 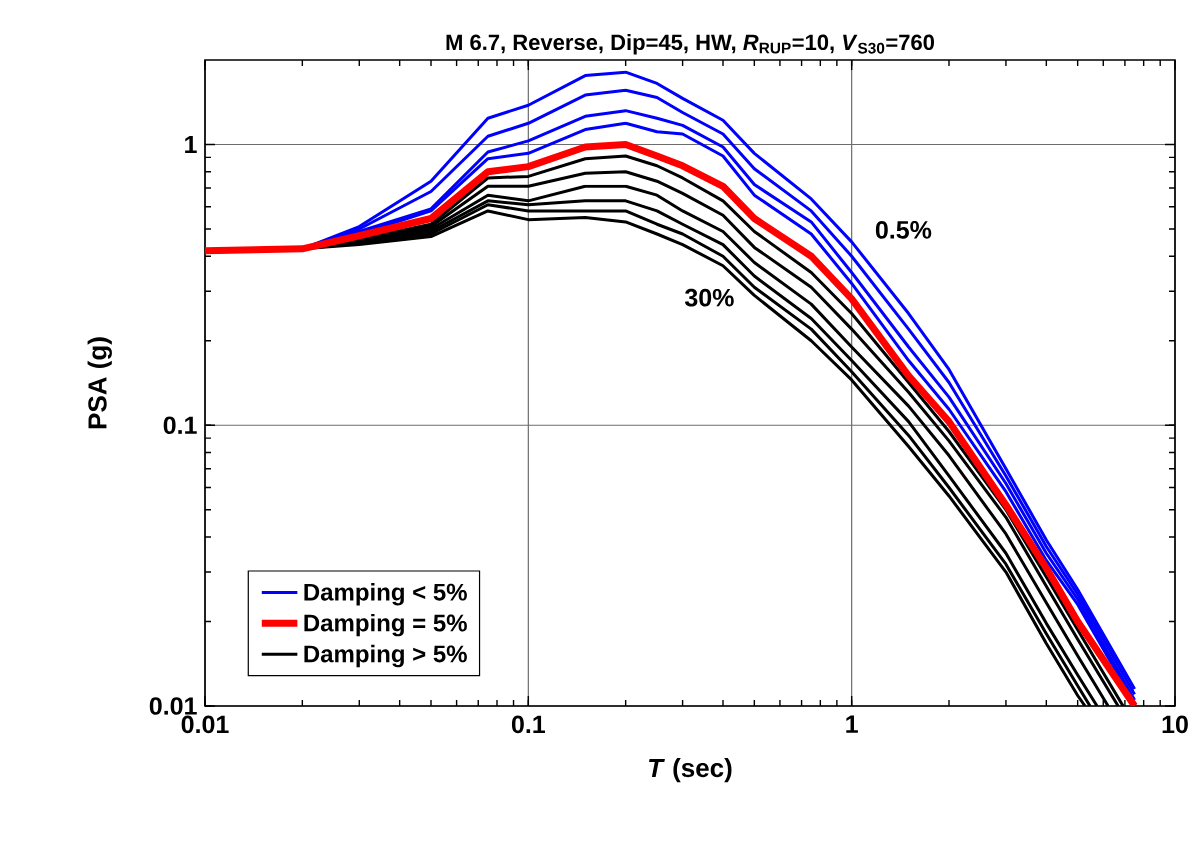 I want to click on annotation: 0.5%, so click(x=903, y=230).